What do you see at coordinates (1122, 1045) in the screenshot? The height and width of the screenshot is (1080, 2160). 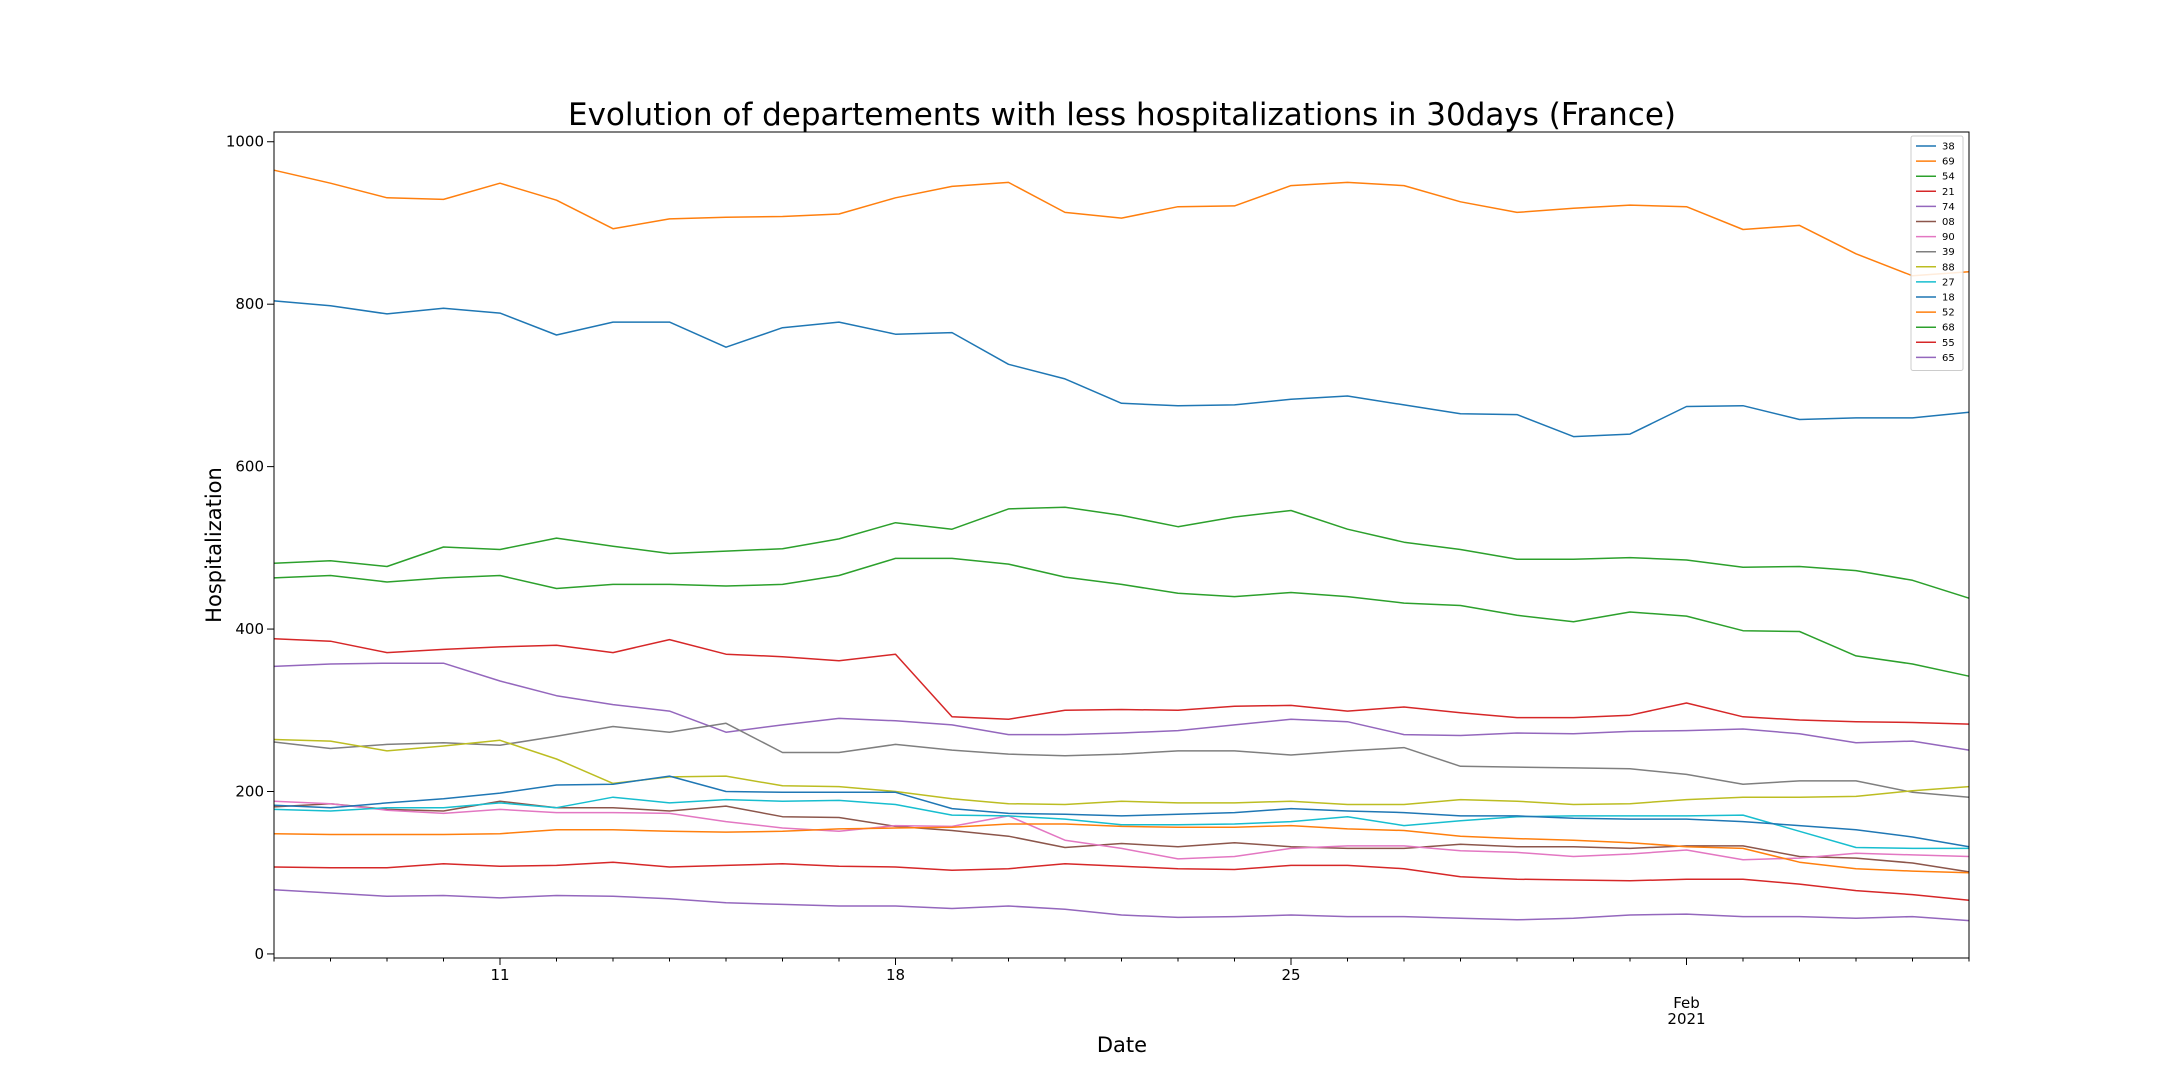 I see `x-axis-label: Date` at bounding box center [1122, 1045].